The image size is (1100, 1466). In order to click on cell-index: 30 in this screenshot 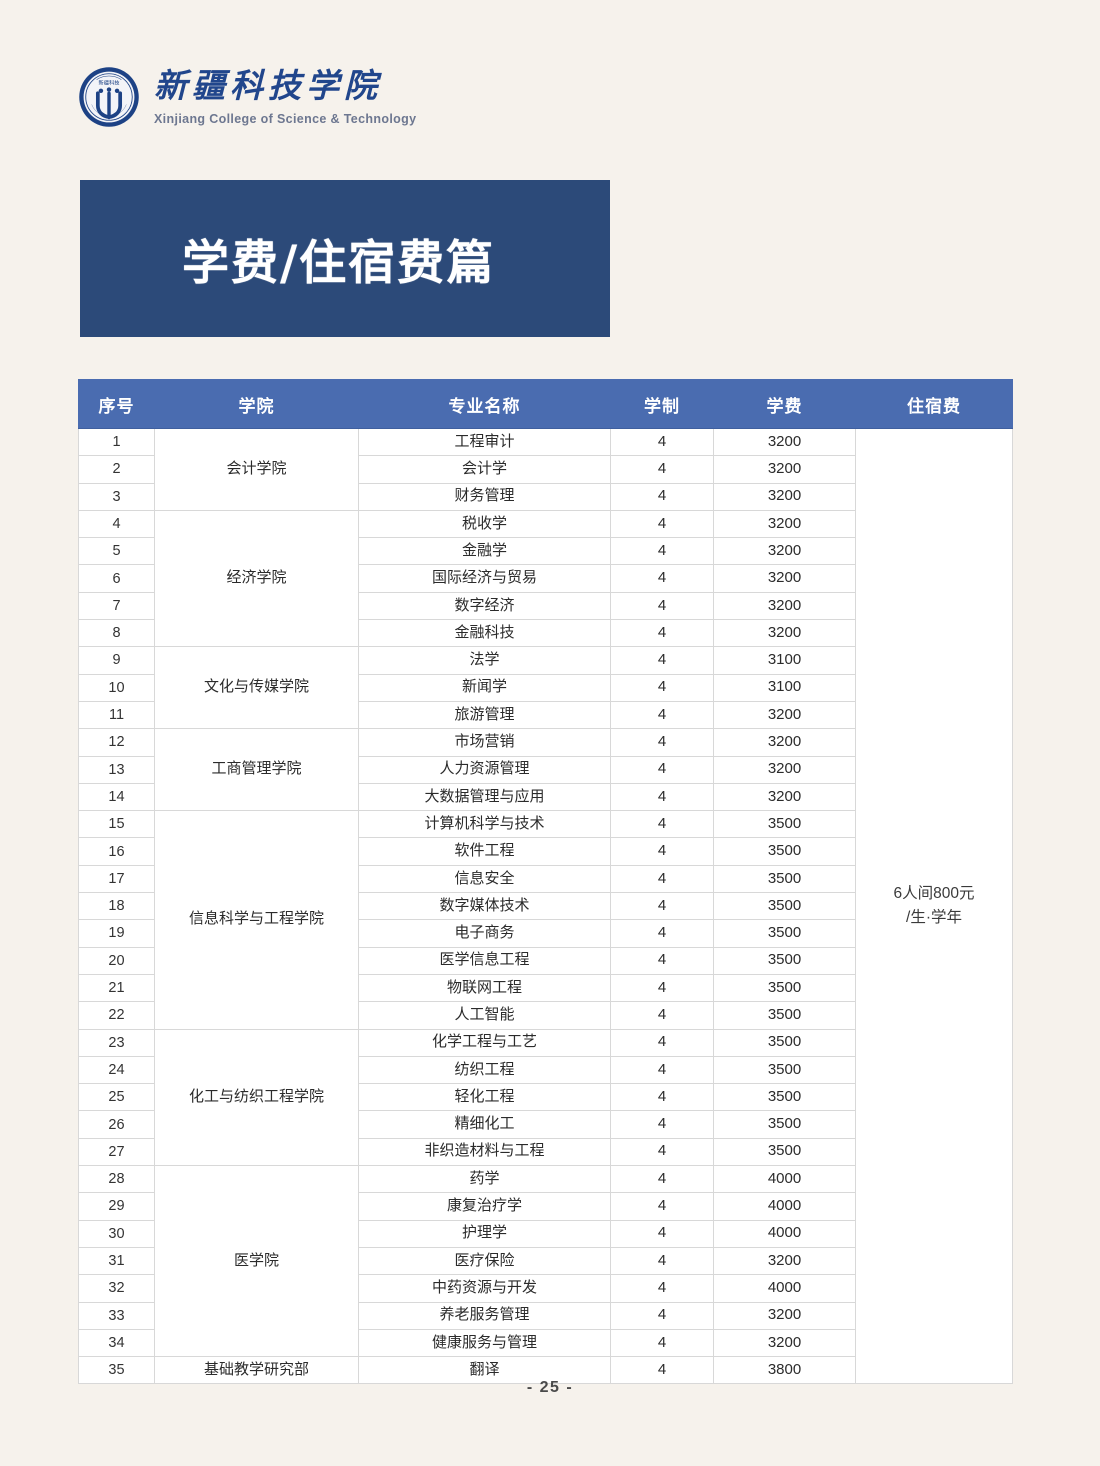, I will do `click(116, 1233)`.